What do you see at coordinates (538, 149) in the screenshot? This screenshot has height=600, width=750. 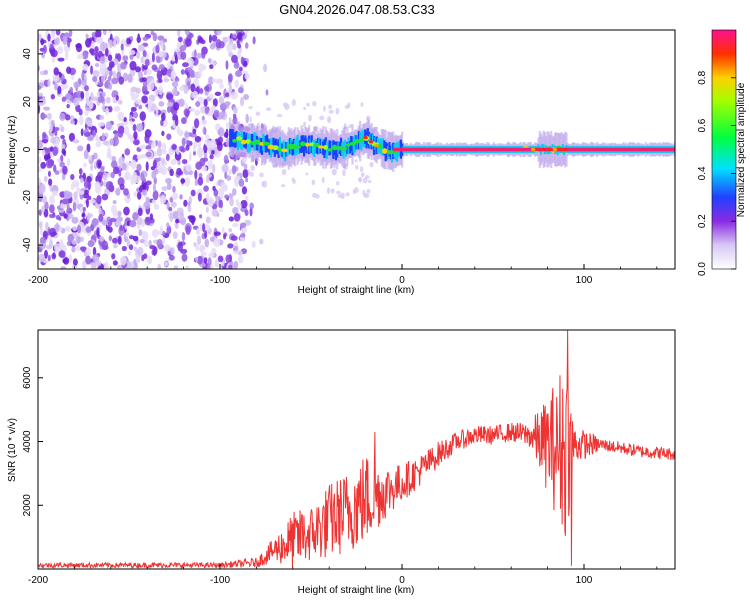 I see `signal-peak` at bounding box center [538, 149].